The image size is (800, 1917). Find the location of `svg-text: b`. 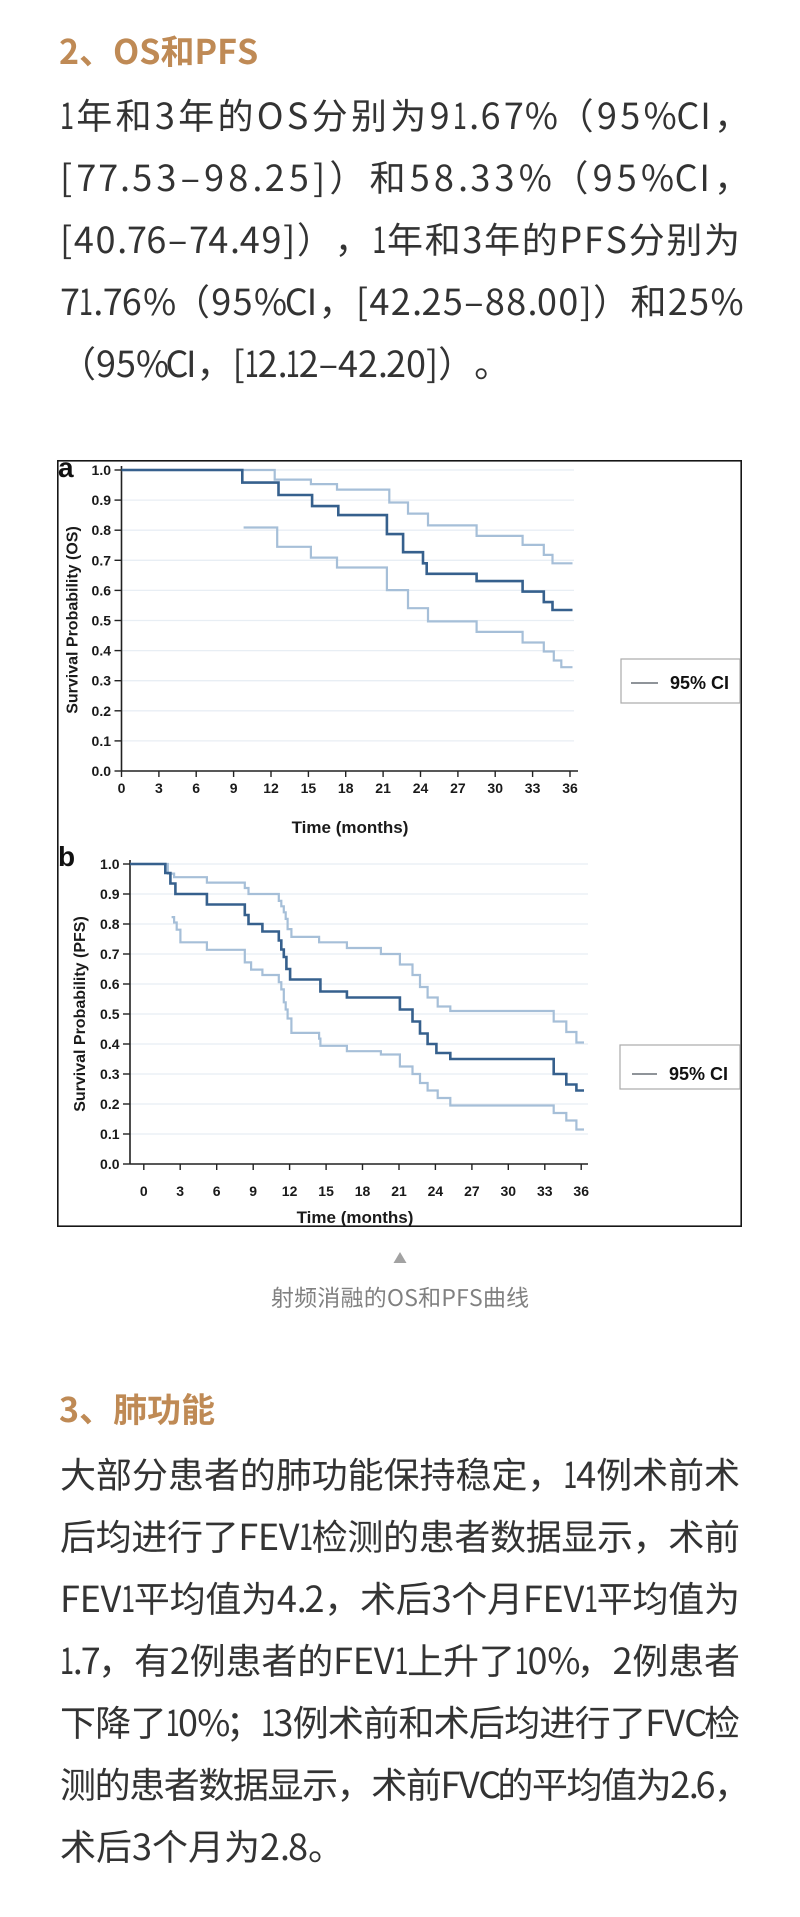

svg-text: b is located at coordinates (66, 856).